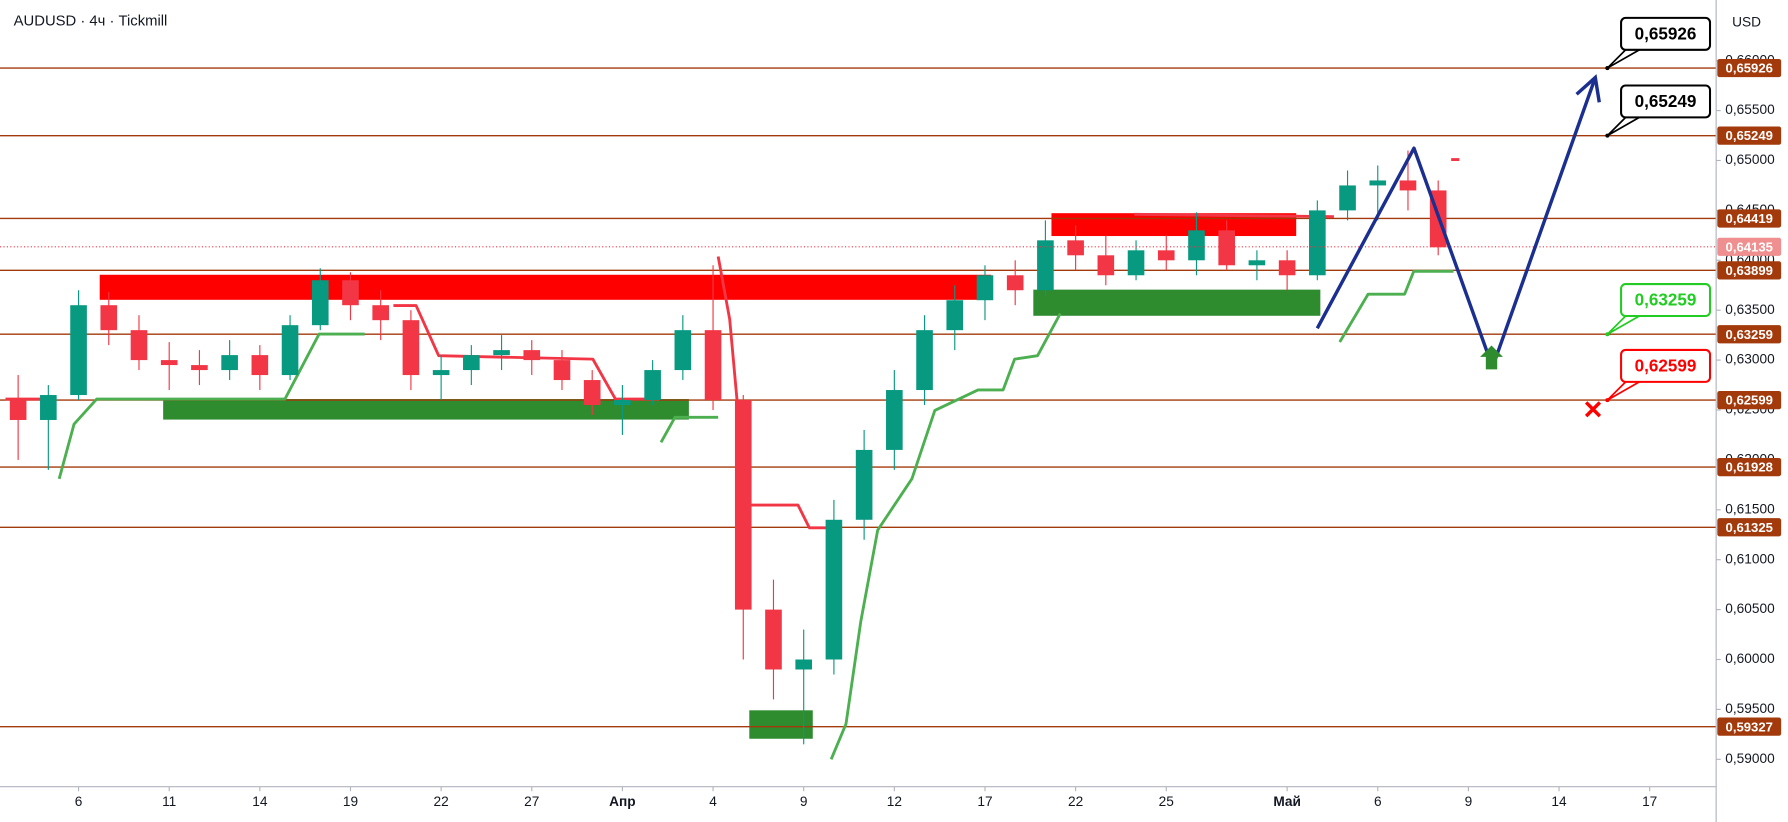 The image size is (1788, 822). What do you see at coordinates (1749, 467) in the screenshot?
I see `level-label: 0,61928` at bounding box center [1749, 467].